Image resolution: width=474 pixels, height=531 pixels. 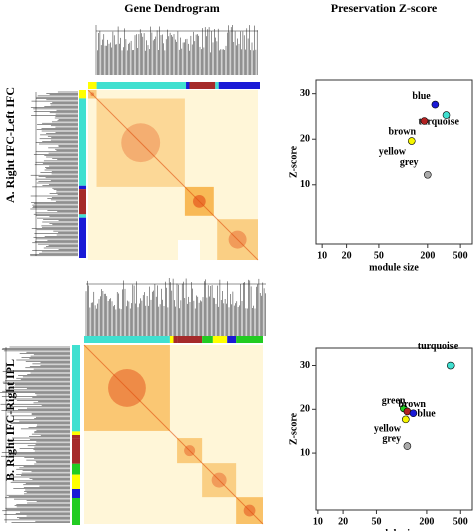 What do you see at coordinates (394, 401) in the screenshot?
I see `point-label: green` at bounding box center [394, 401].